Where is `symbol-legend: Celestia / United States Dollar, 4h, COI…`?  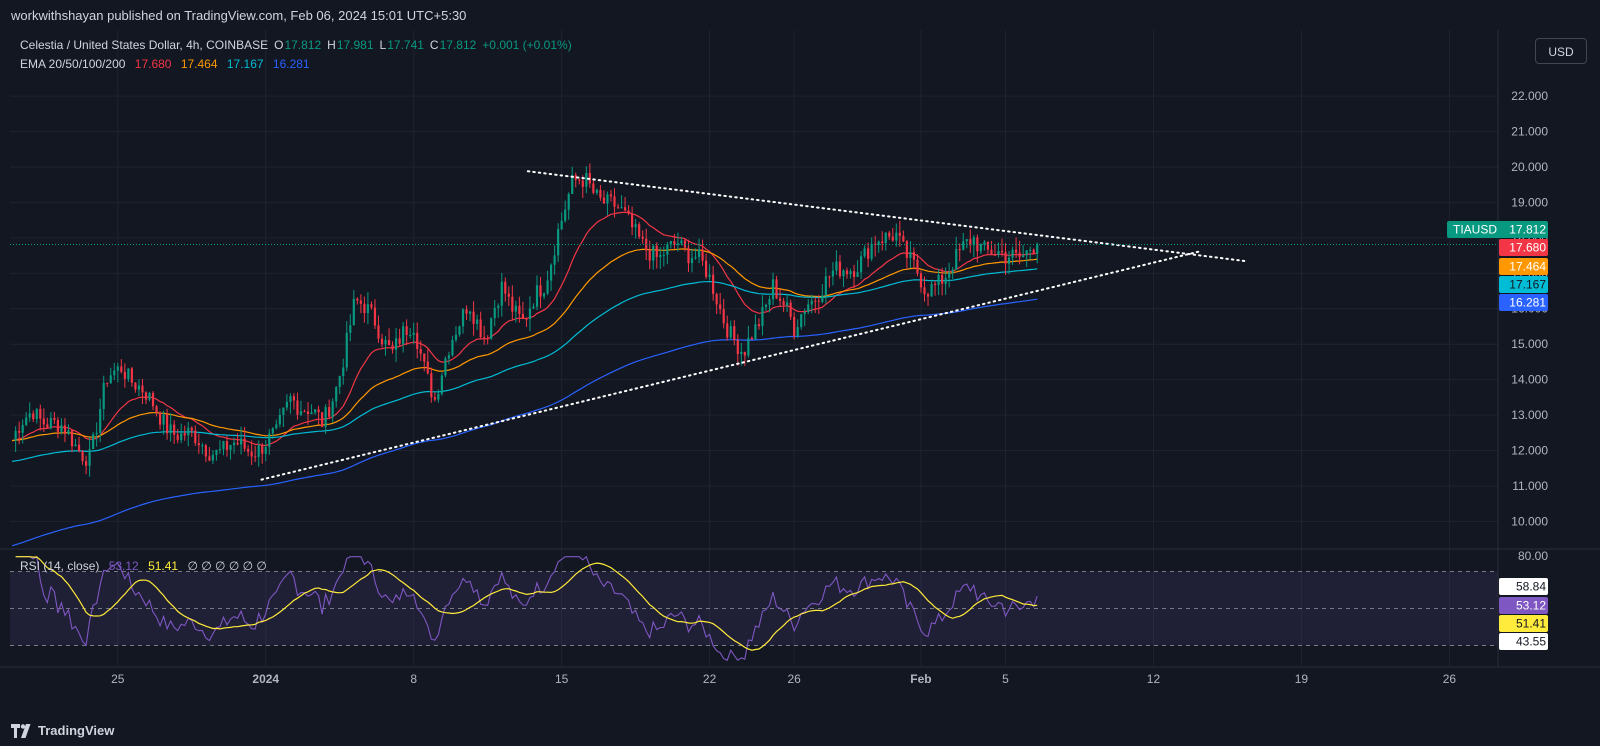 symbol-legend: Celestia / United States Dollar, 4h, COI… is located at coordinates (299, 45).